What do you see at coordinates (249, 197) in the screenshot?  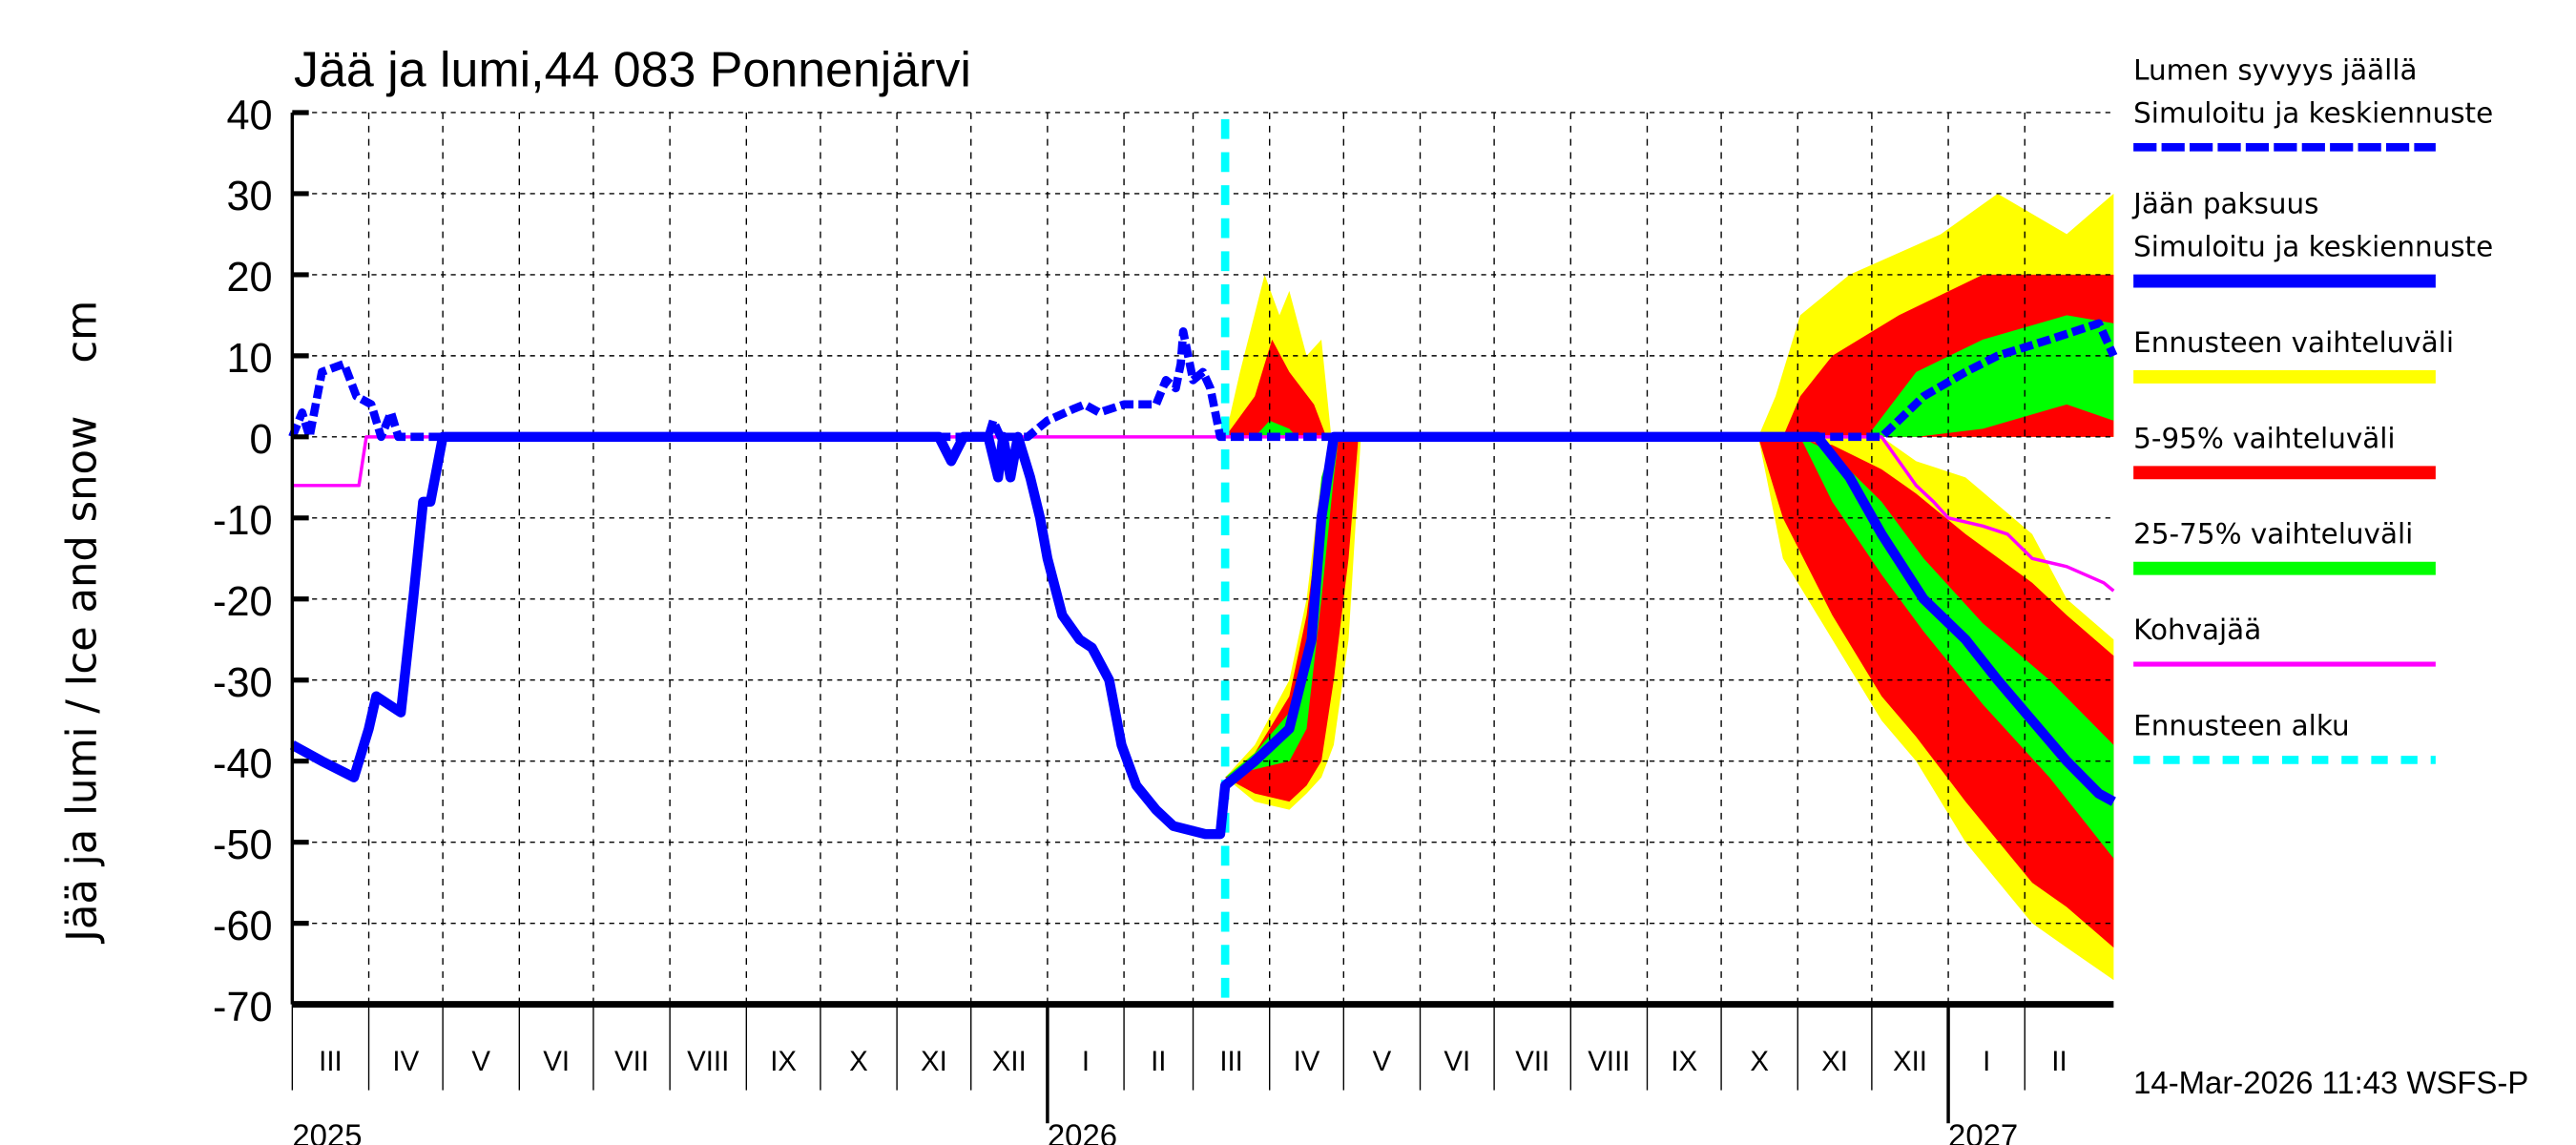 I see `y-tick-label: 30` at bounding box center [249, 197].